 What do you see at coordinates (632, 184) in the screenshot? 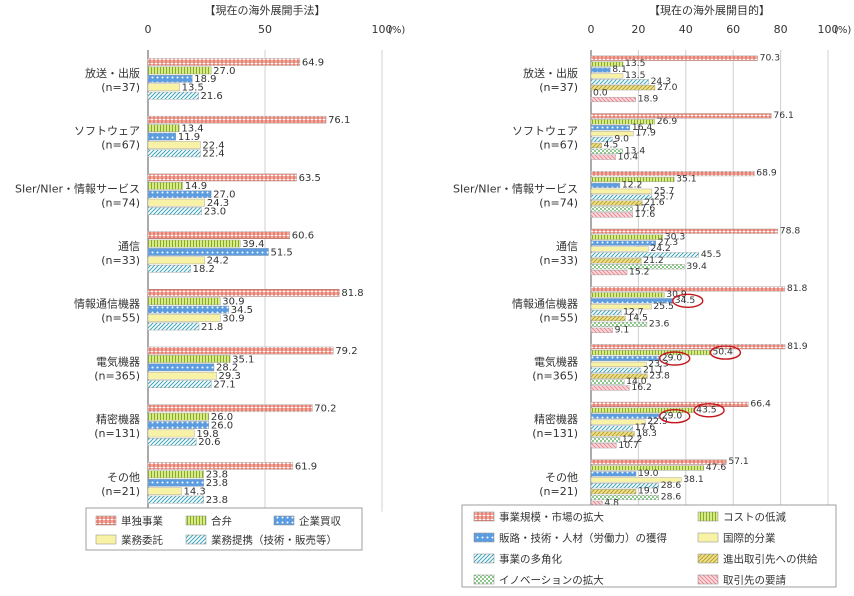
I see `bar-value-label: 12.2` at bounding box center [632, 184].